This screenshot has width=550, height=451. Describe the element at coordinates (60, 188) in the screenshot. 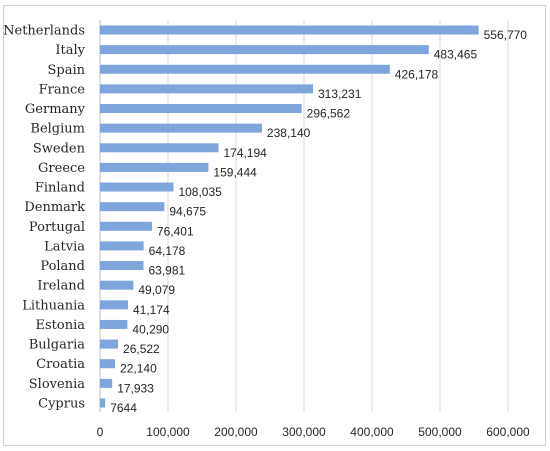

I see `category-label: Finland` at that location.